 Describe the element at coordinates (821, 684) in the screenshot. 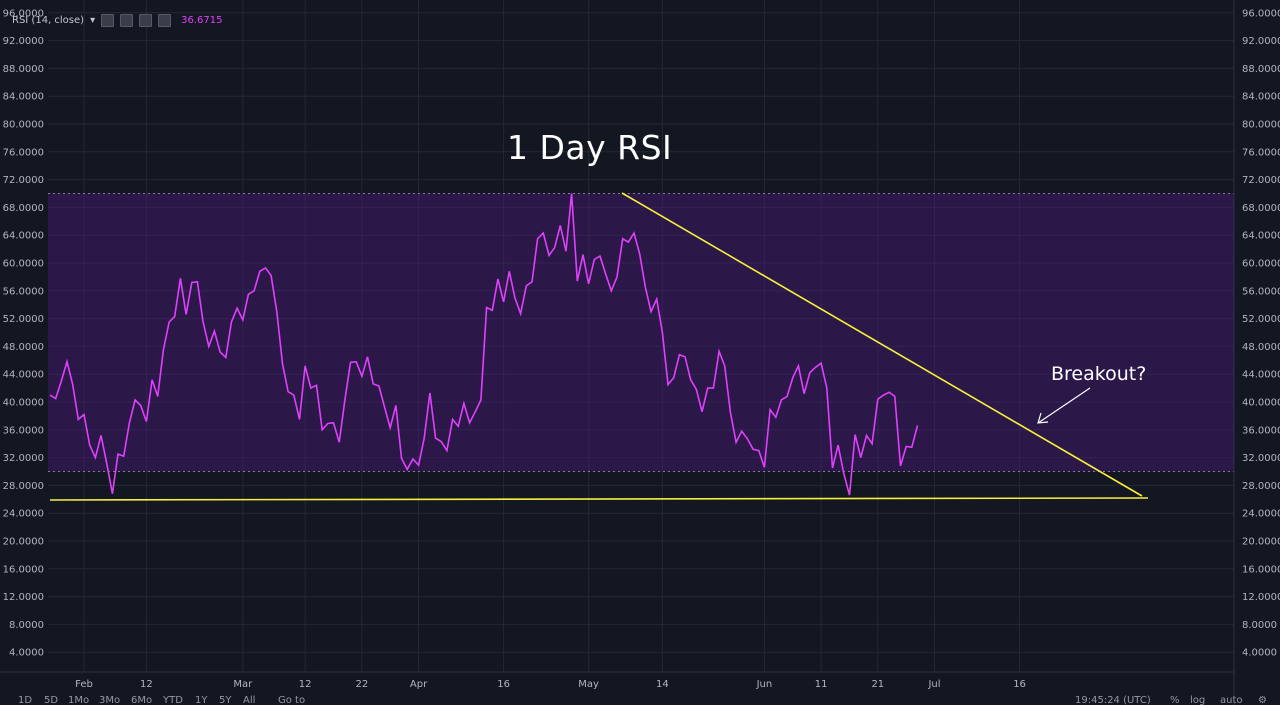

I see `x-tick: 11` at that location.